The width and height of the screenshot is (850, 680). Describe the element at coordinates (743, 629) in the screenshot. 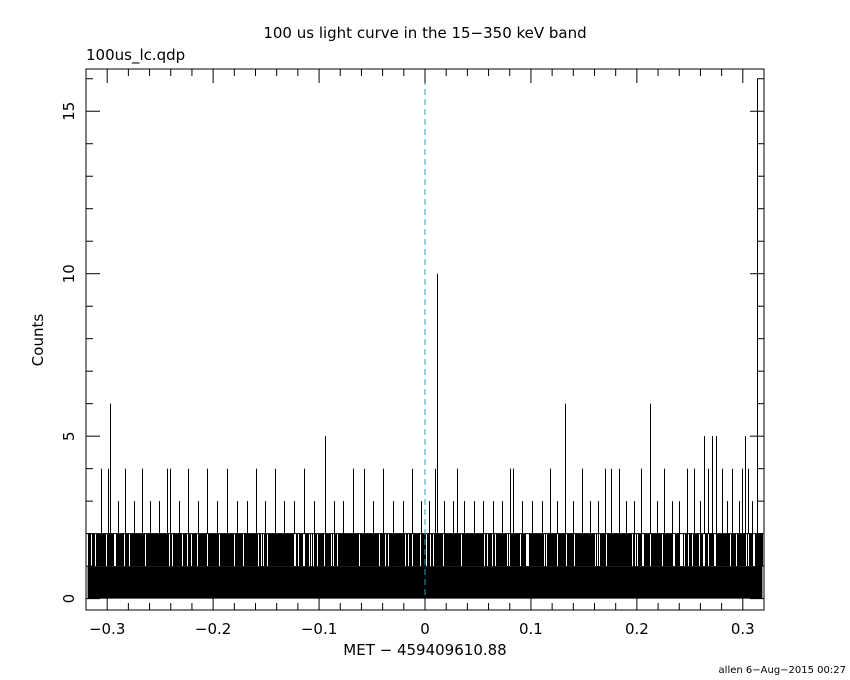

I see `x-tick-label: 0.3` at that location.